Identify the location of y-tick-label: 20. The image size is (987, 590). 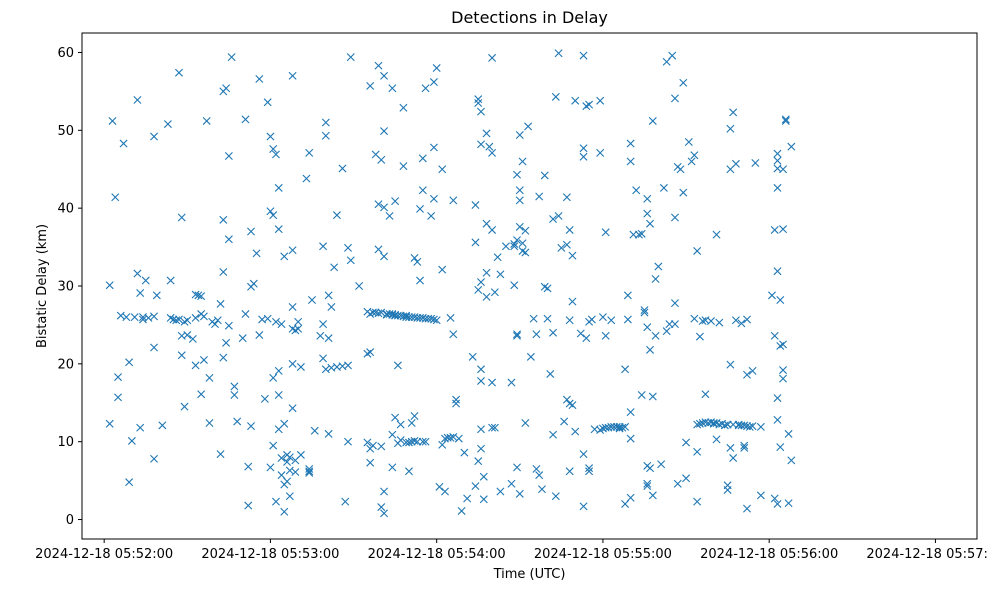
(65, 364).